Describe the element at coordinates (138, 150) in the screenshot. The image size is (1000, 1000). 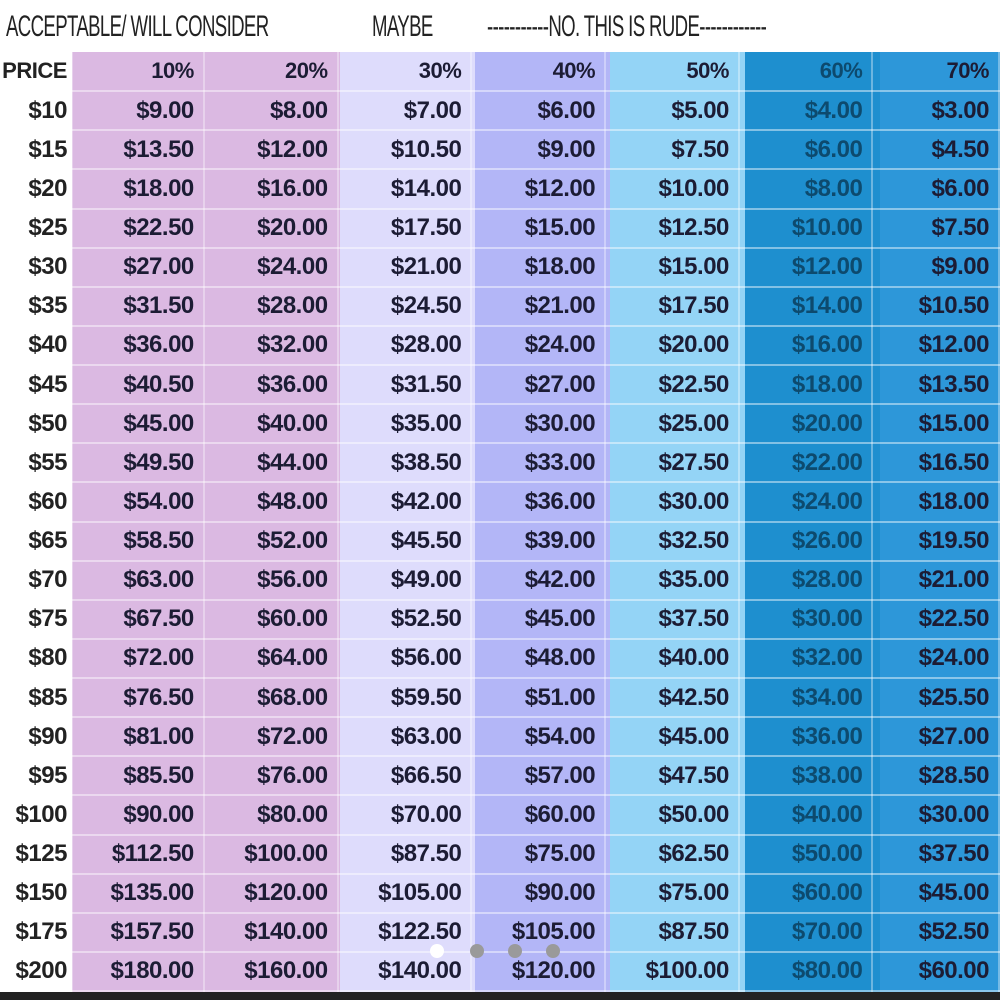
I see `value-cell: $13.50` at that location.